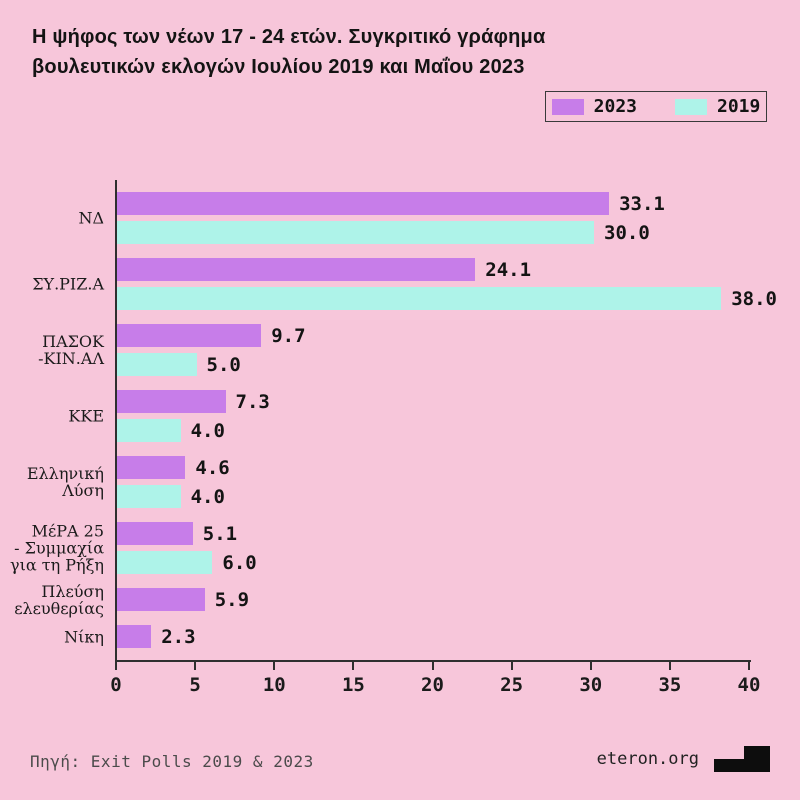 This screenshot has width=800, height=800. I want to click on bar-row-2023: 9.7, so click(434, 335).